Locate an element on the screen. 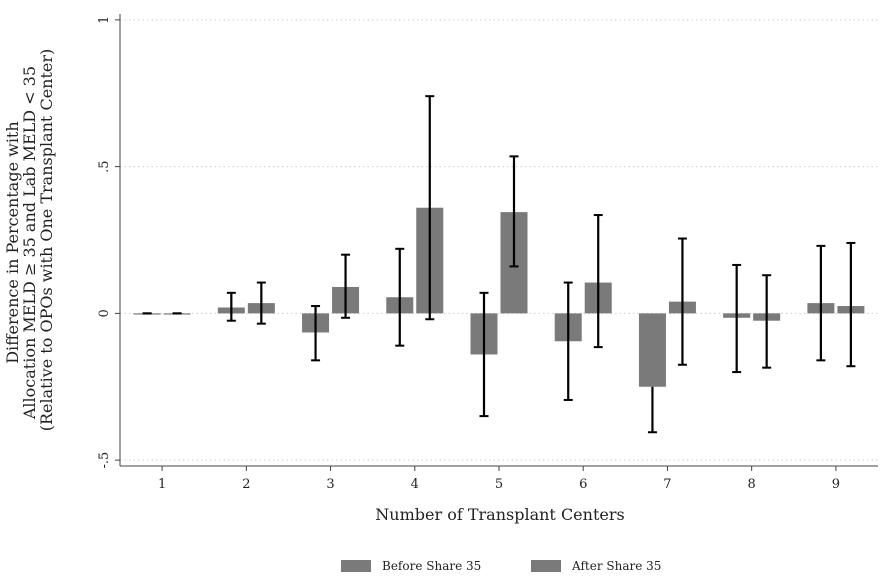 The image size is (886, 581). y-tick-label-3: -.5 is located at coordinates (104, 460).